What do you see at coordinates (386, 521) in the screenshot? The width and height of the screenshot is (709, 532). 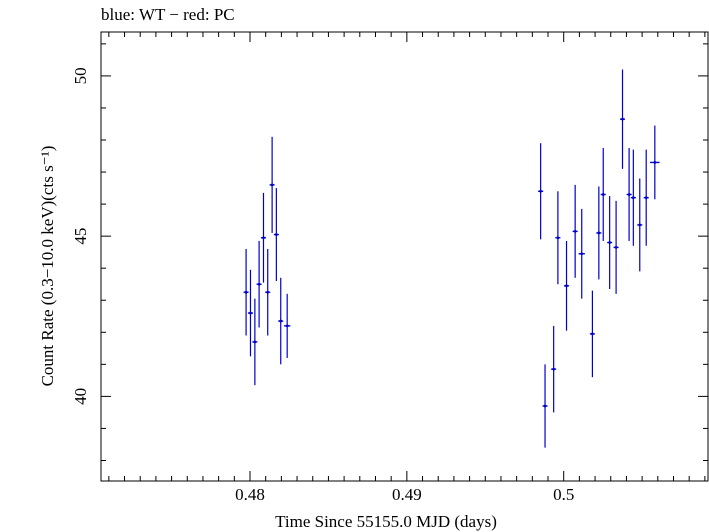 I see `x-axis-label: Time Since 55155.0 MJD (days)` at bounding box center [386, 521].